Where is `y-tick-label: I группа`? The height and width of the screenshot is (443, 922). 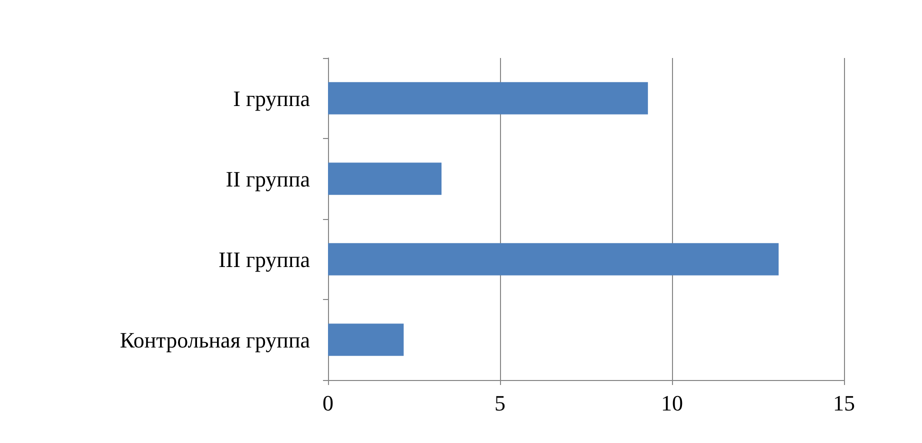 y-tick-label: I группа is located at coordinates (271, 98).